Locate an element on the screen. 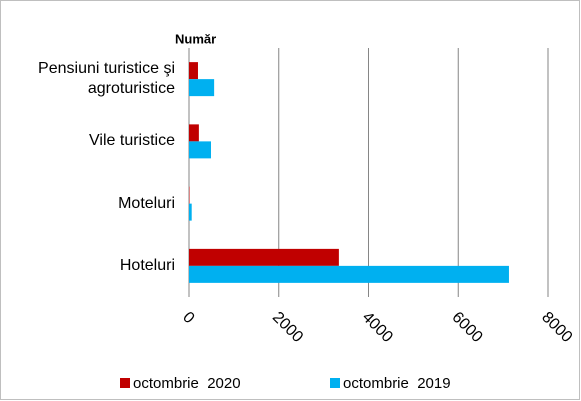 The width and height of the screenshot is (581, 401). category-label: Moteluri is located at coordinates (146, 203).